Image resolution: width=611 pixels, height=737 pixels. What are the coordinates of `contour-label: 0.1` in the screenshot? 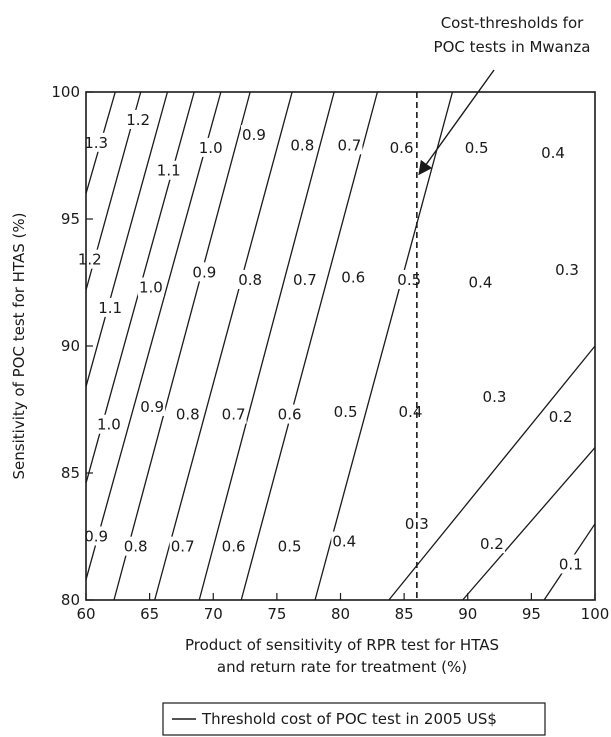 It's located at (571, 564).